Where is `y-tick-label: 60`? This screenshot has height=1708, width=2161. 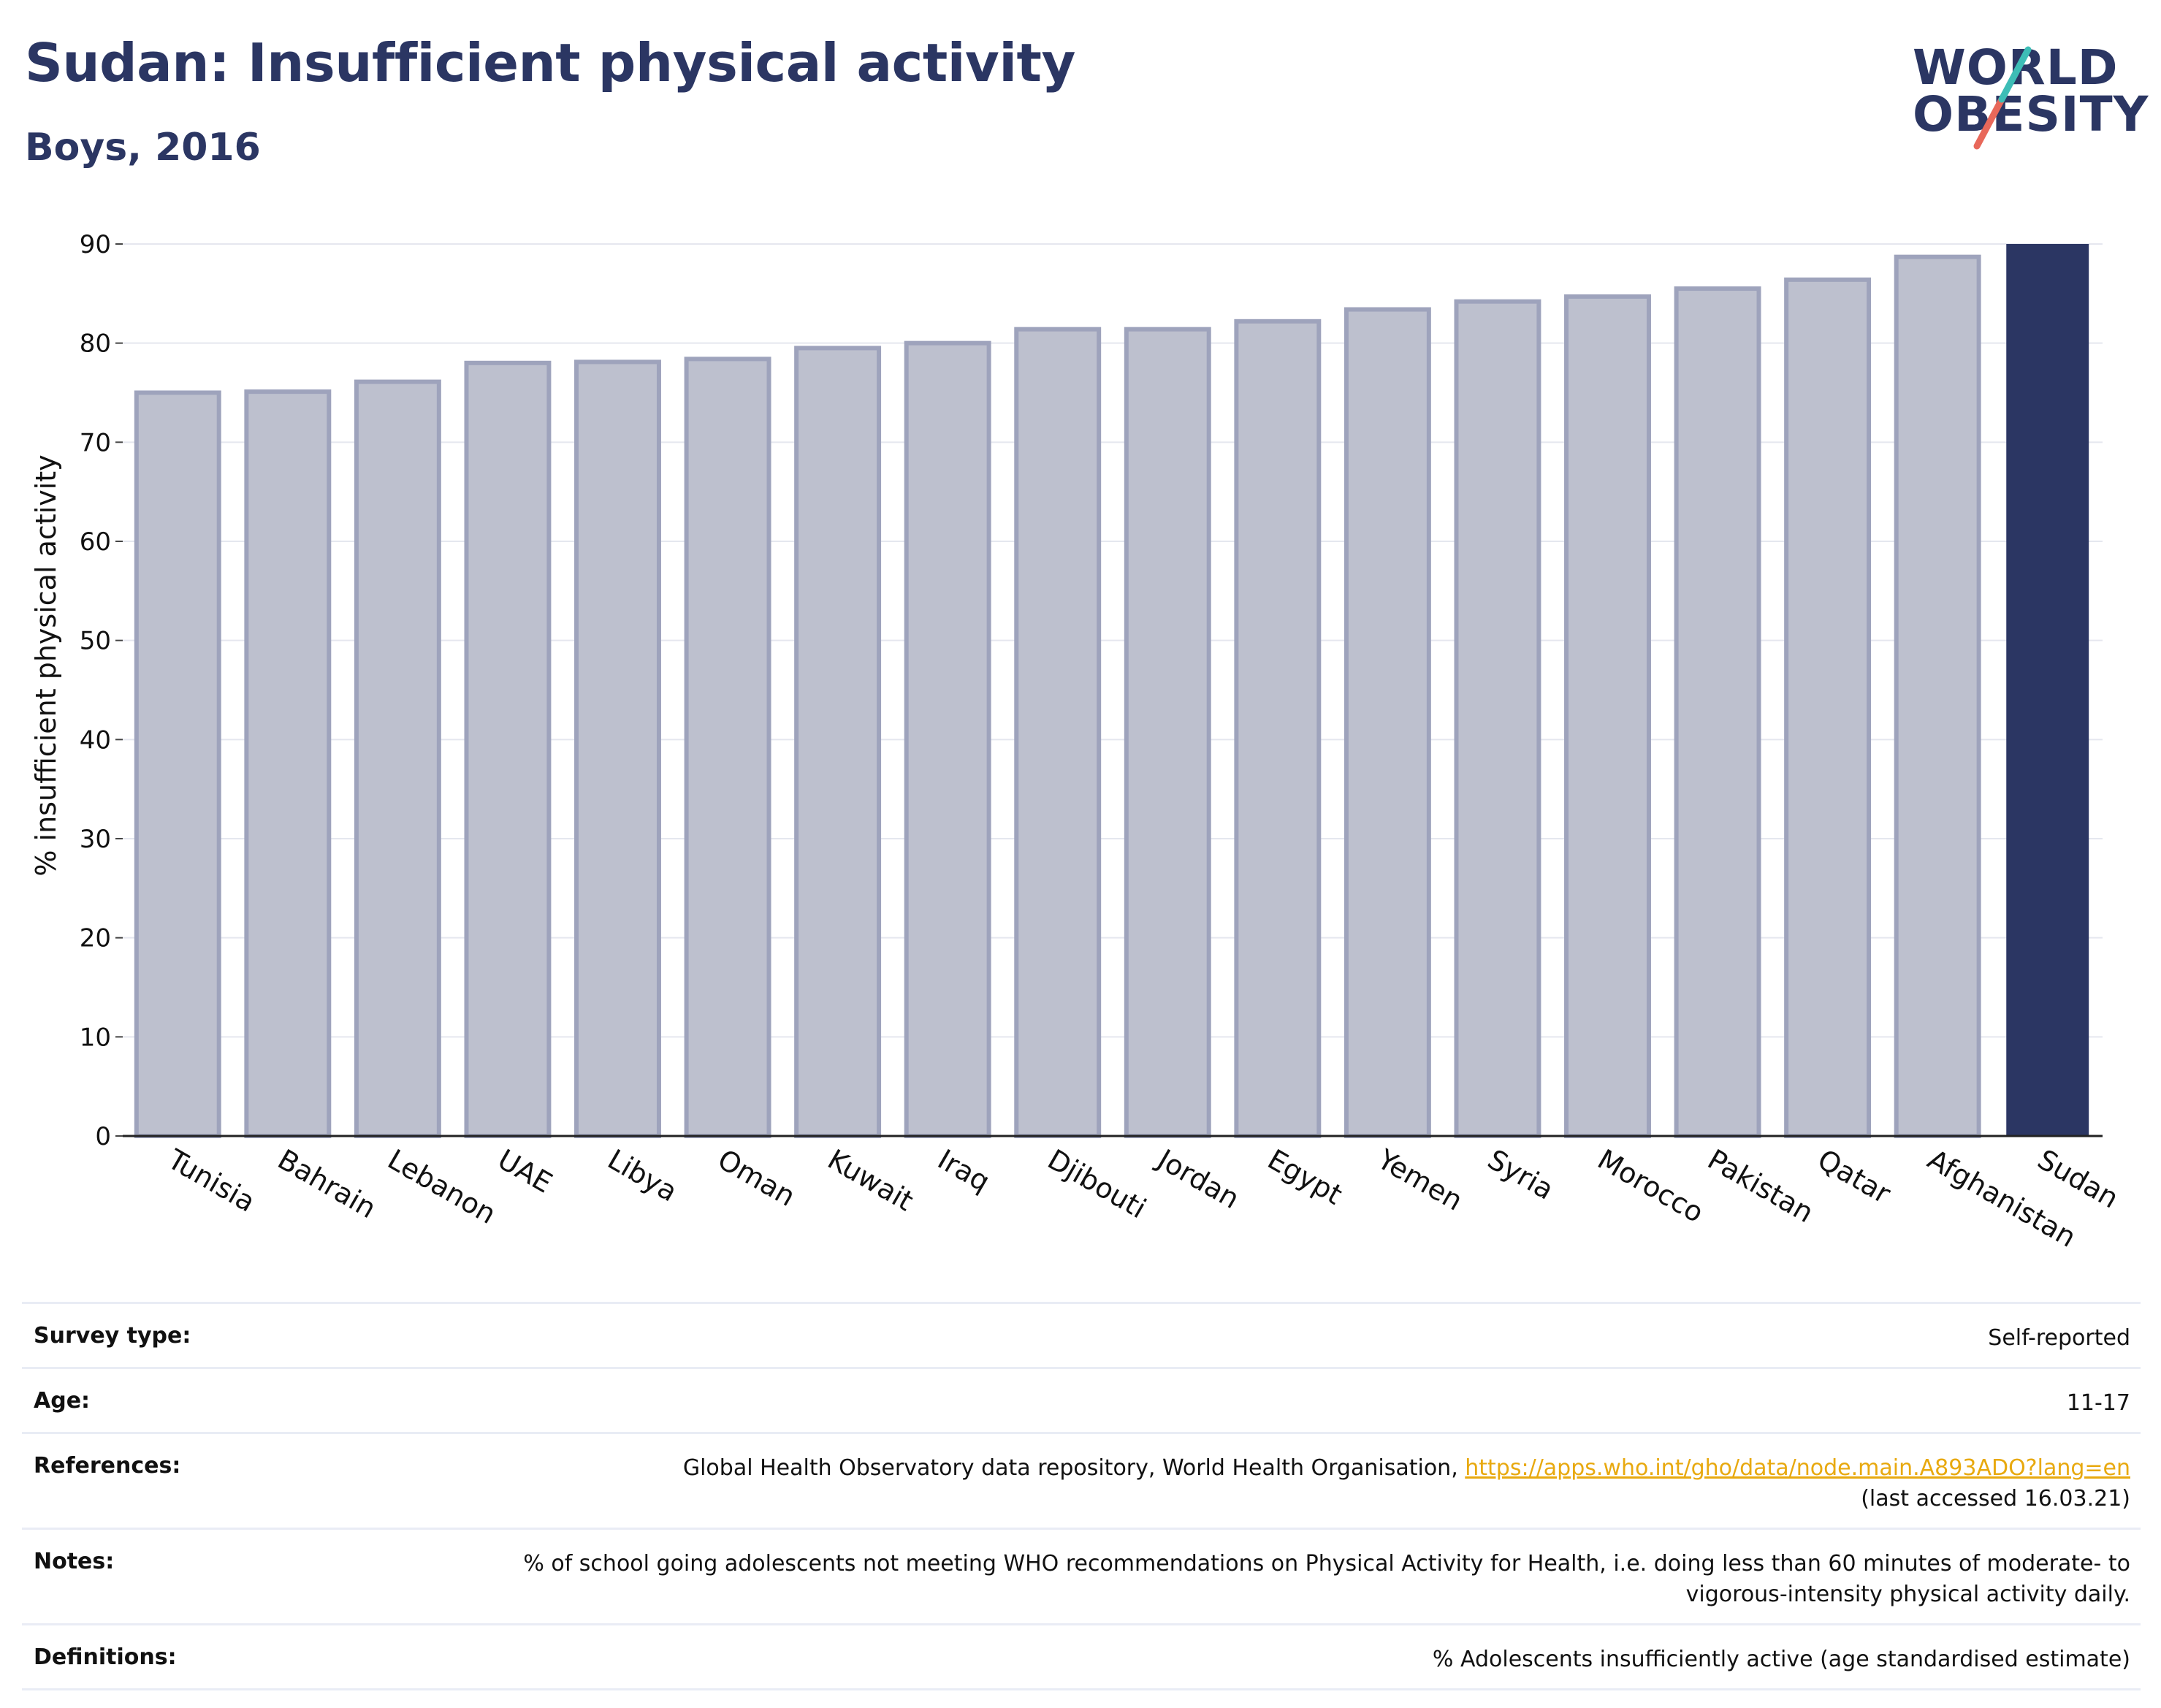
y-tick-label: 60 is located at coordinates (96, 542).